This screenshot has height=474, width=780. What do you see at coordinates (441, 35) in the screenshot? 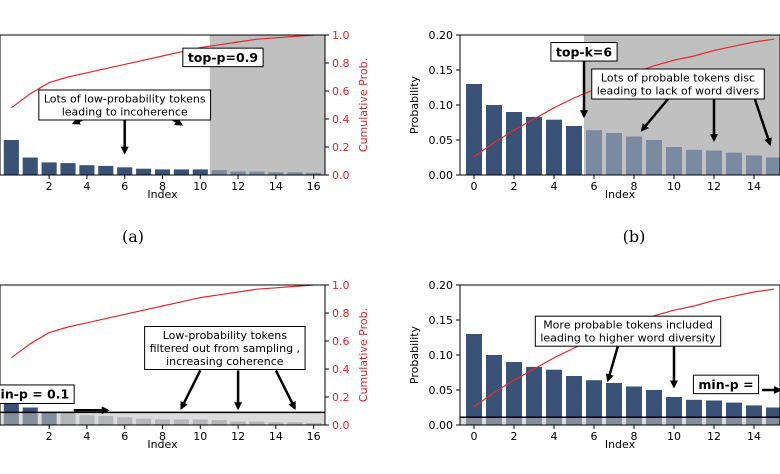
I see `y-tick-label: 0.20` at bounding box center [441, 35].